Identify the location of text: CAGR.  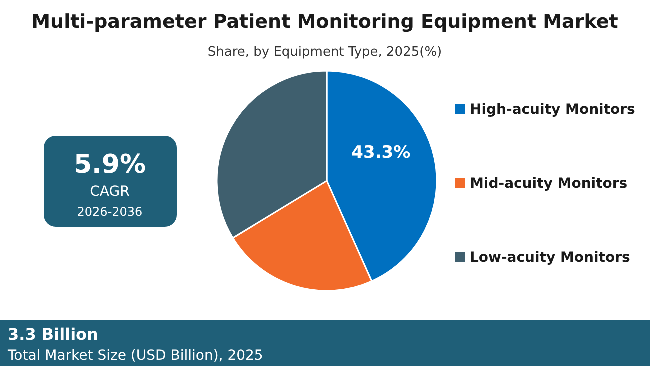
(110, 192).